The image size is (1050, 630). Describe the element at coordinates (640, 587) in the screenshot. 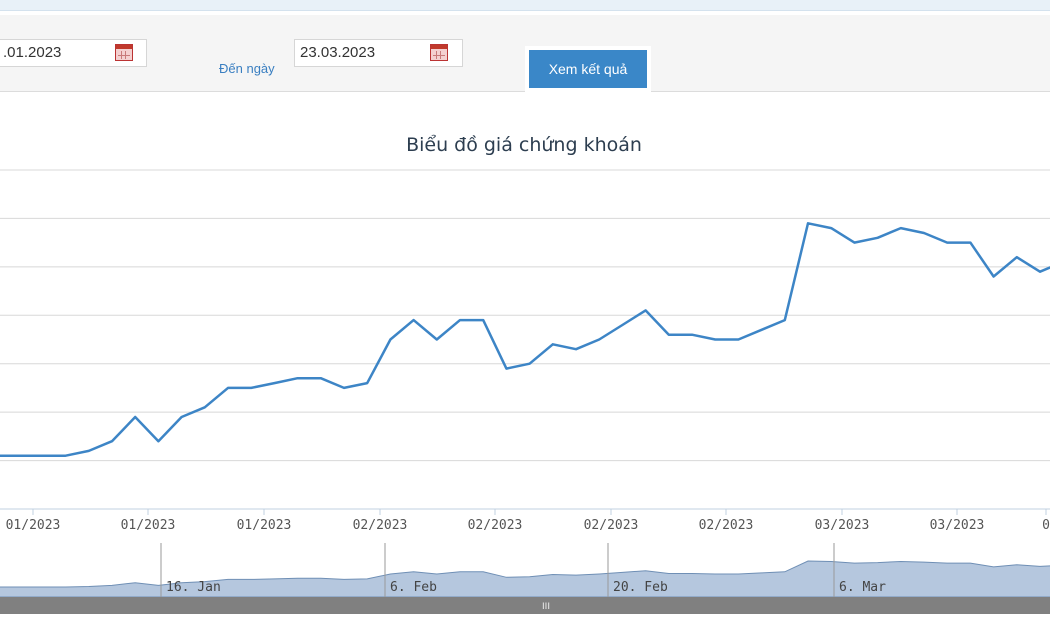

I see `navigator-label: 20. Feb` at that location.